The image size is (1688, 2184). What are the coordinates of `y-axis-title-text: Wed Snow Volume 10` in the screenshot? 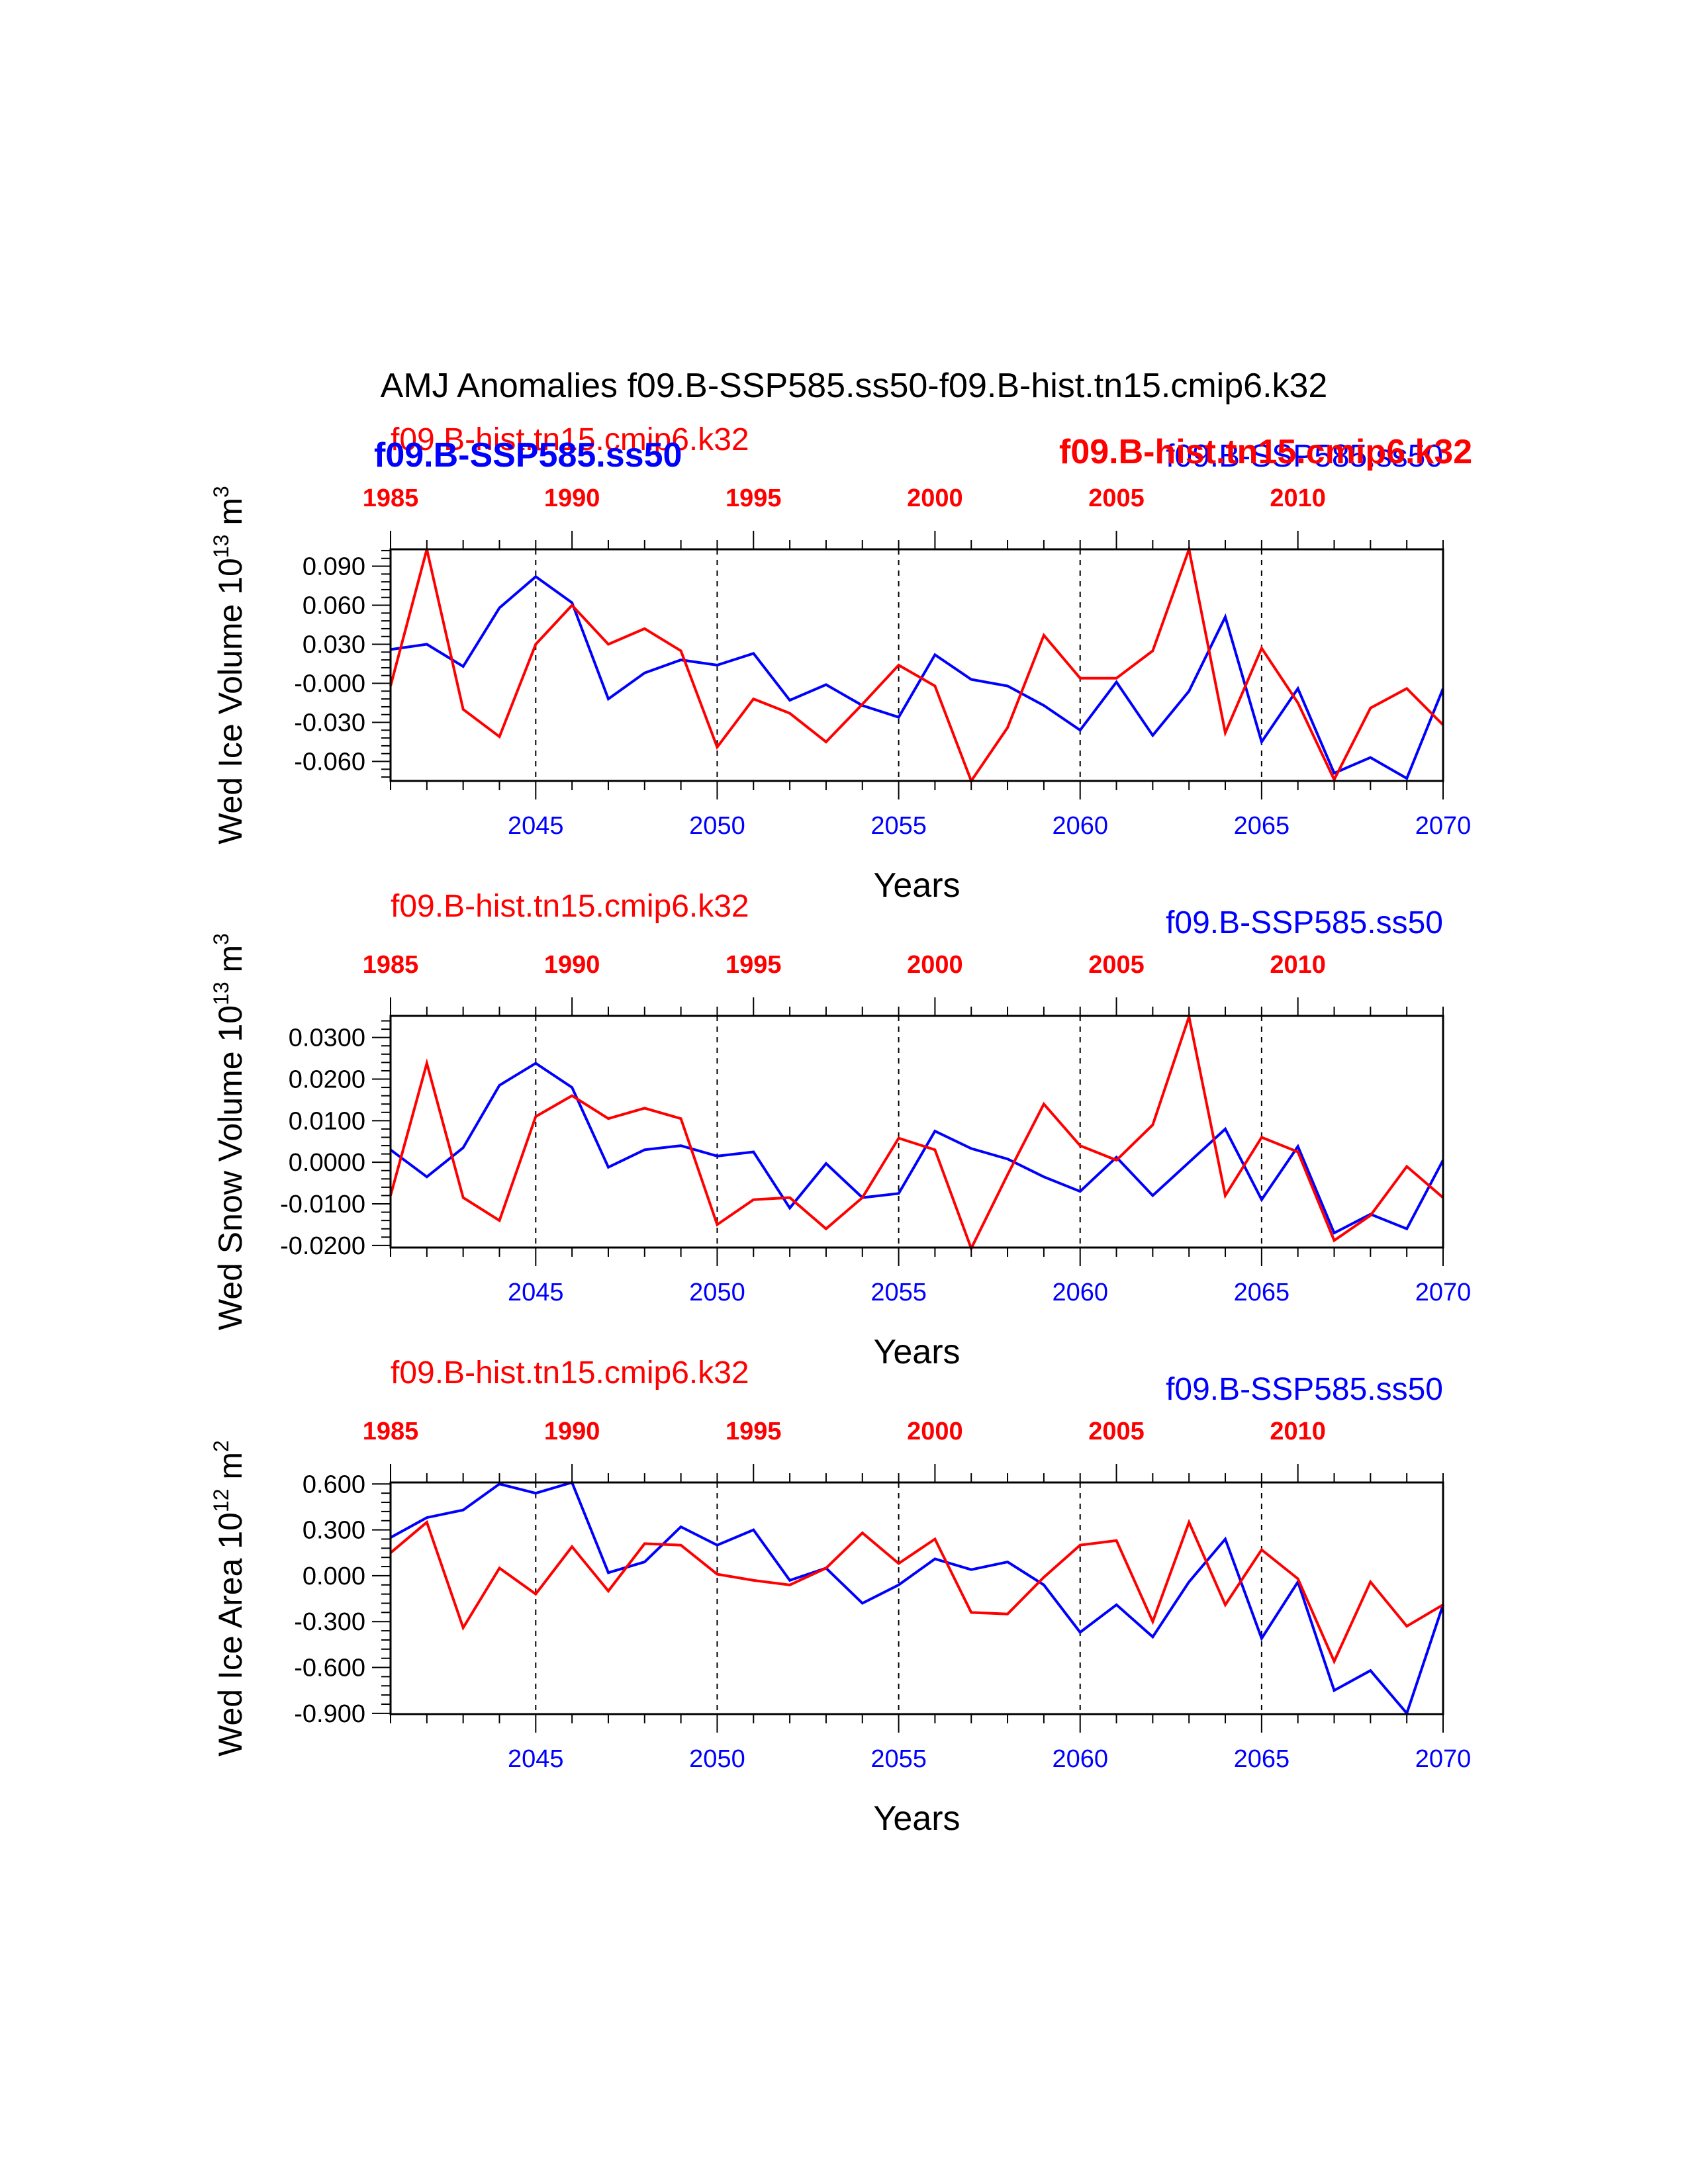 It's located at (230, 1167).